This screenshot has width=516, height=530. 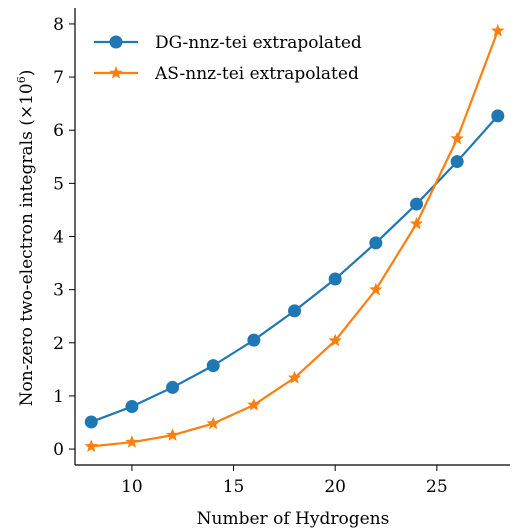 I want to click on y-tick-label: 1, so click(x=58, y=397).